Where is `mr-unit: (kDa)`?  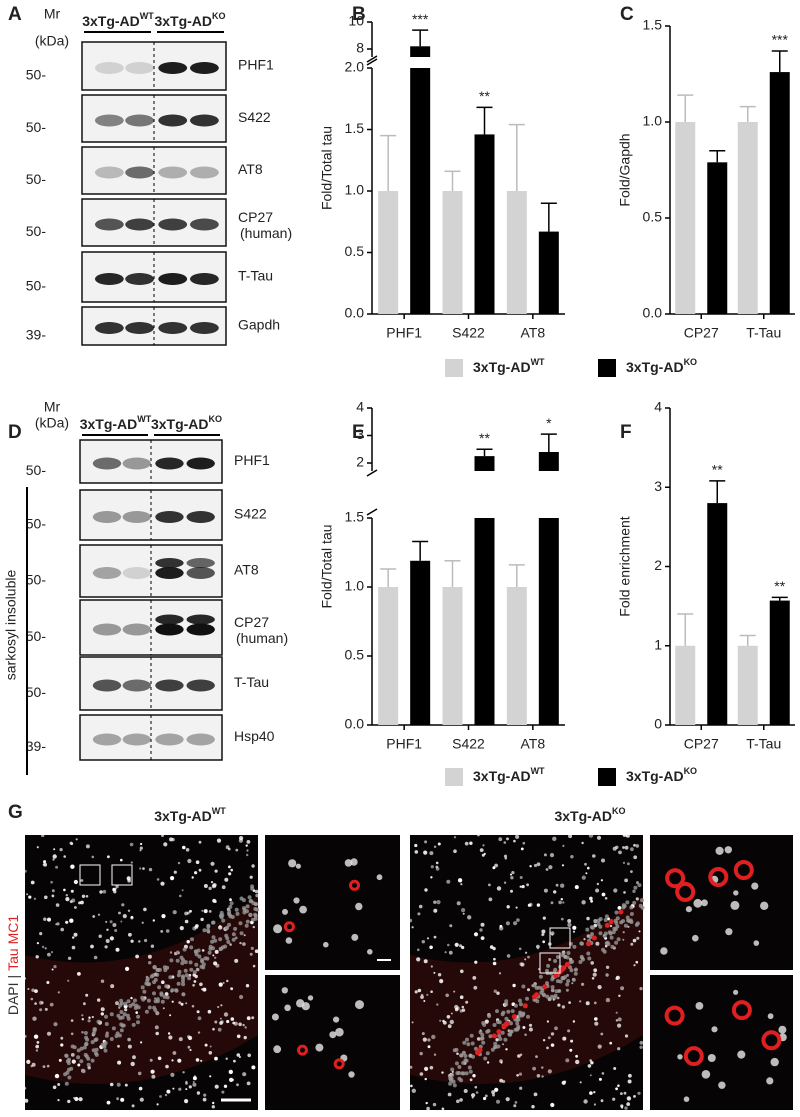
mr-unit: (kDa) is located at coordinates (52, 423).